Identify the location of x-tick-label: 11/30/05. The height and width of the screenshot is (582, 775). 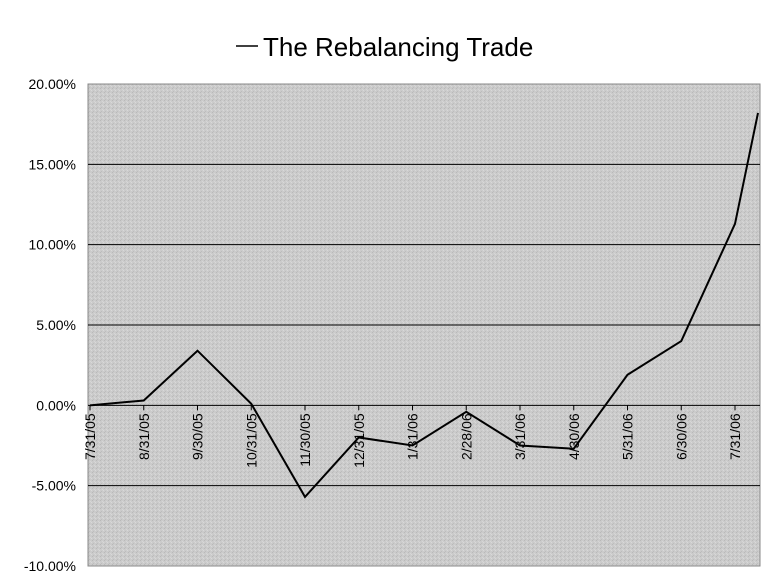
(305, 440).